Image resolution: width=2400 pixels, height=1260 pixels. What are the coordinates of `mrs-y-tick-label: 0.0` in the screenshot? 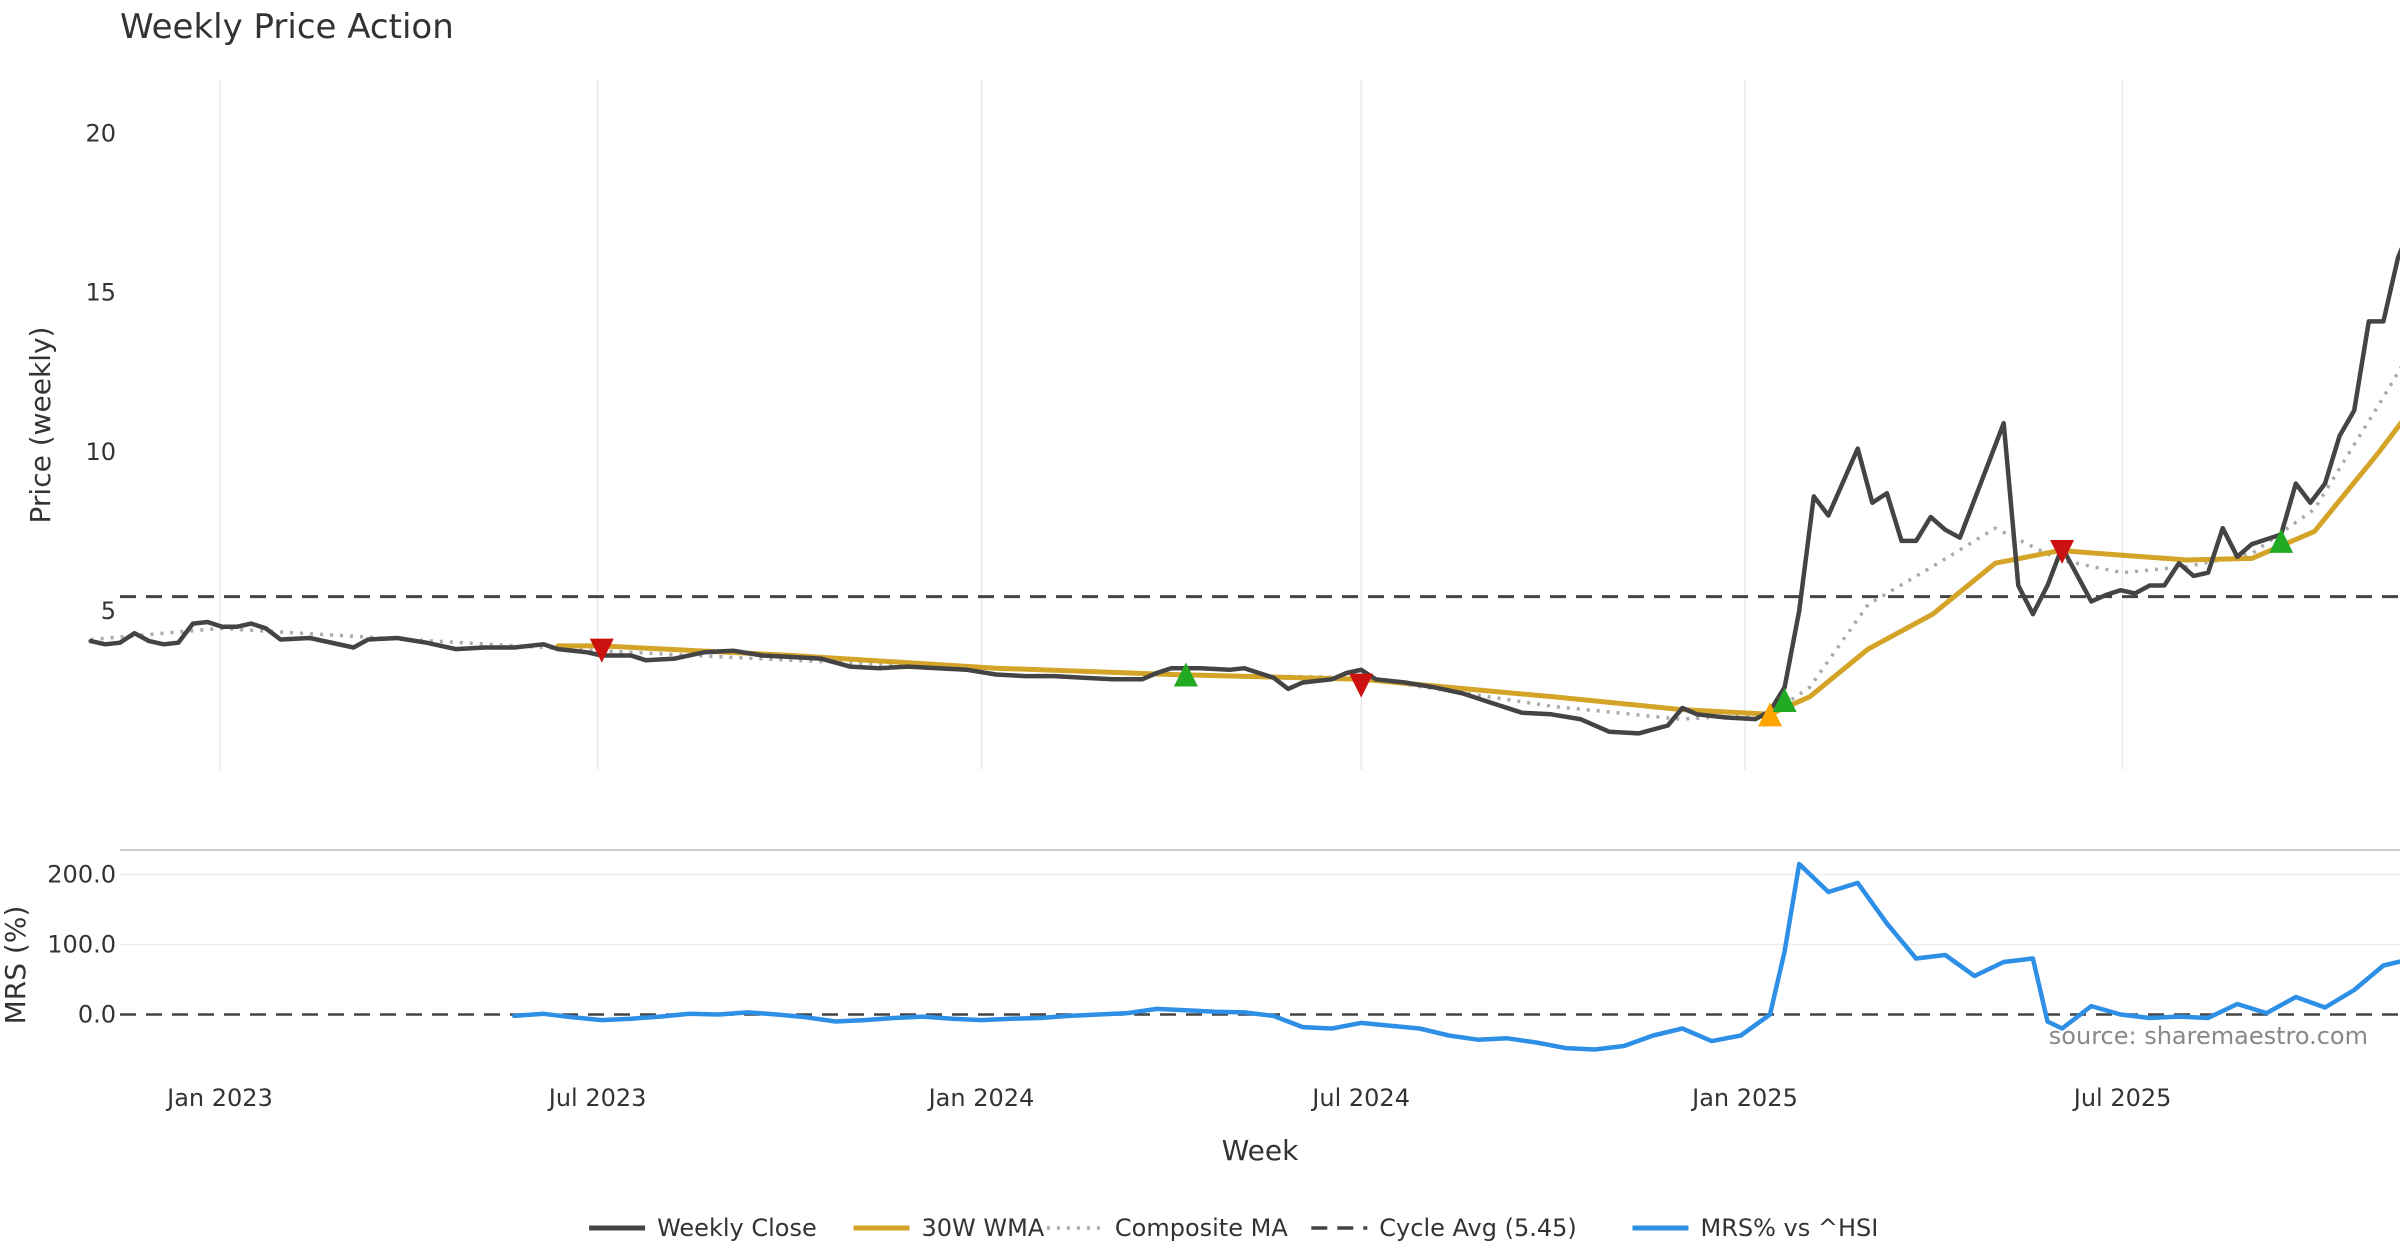 It's located at (97, 1015).